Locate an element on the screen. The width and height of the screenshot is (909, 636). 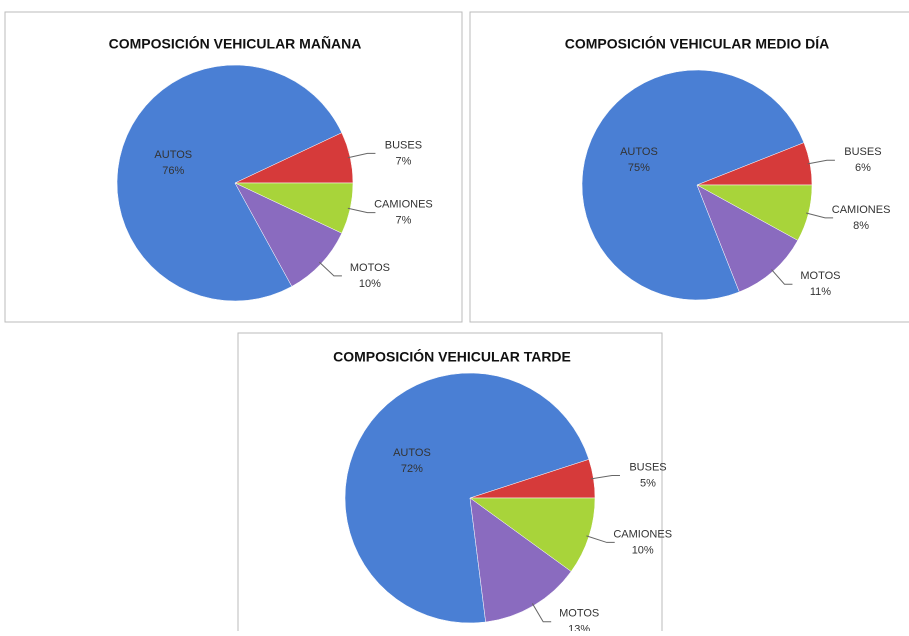
value-label: 76% is located at coordinates (173, 171).